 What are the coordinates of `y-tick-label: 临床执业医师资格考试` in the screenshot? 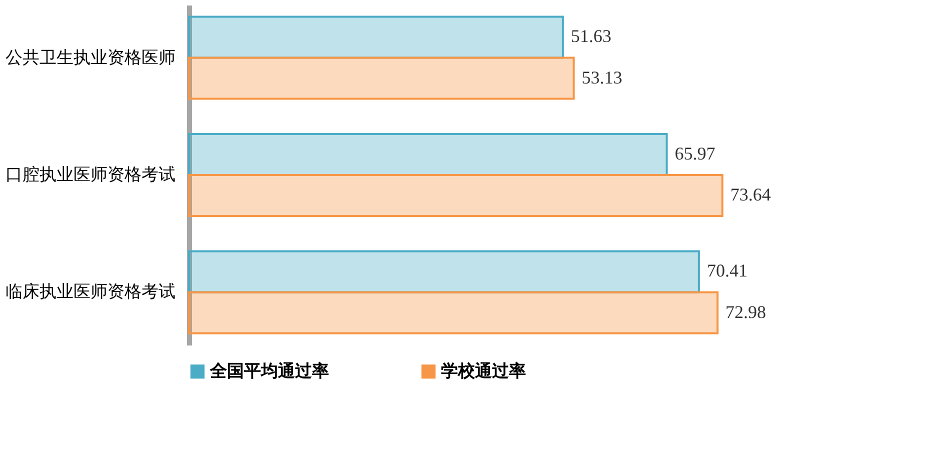 It's located at (91, 292).